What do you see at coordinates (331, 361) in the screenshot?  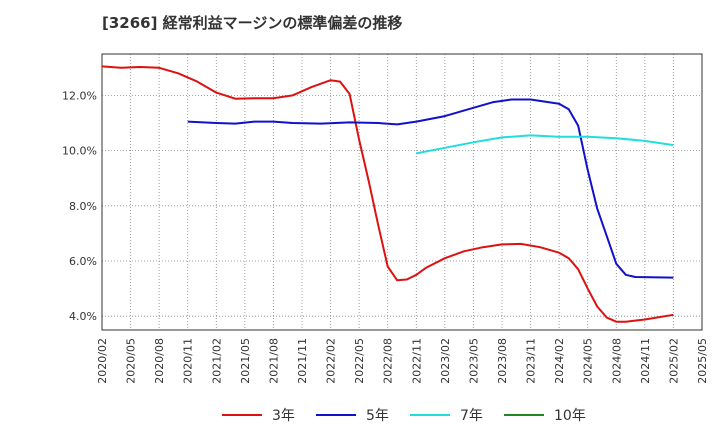 I see `x-tick-label: 2022/02` at bounding box center [331, 361].